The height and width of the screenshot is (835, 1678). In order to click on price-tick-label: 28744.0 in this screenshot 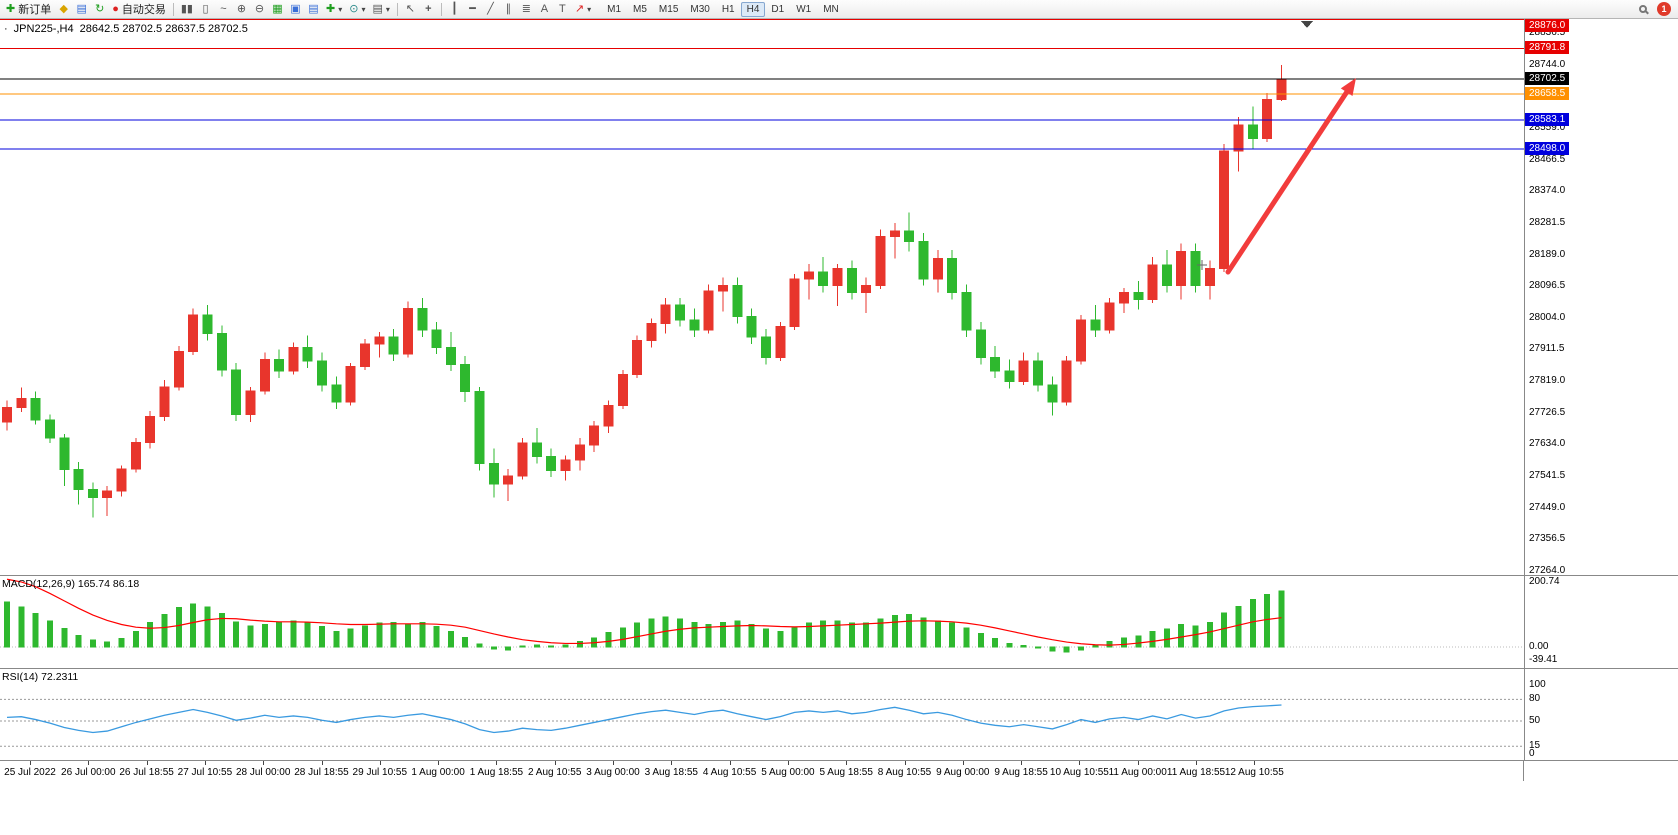, I will do `click(1547, 64)`.